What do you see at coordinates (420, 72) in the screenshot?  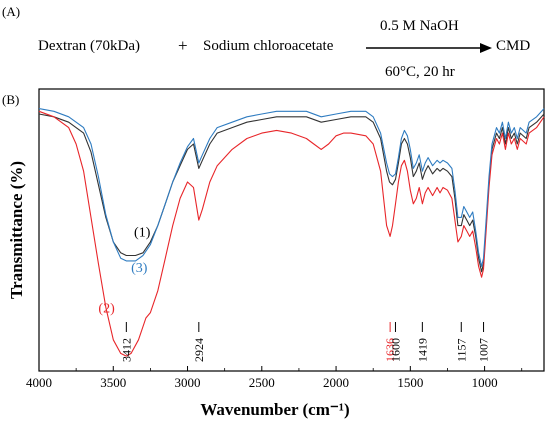 I see `condition-temperature: 60°C, 20 hr` at bounding box center [420, 72].